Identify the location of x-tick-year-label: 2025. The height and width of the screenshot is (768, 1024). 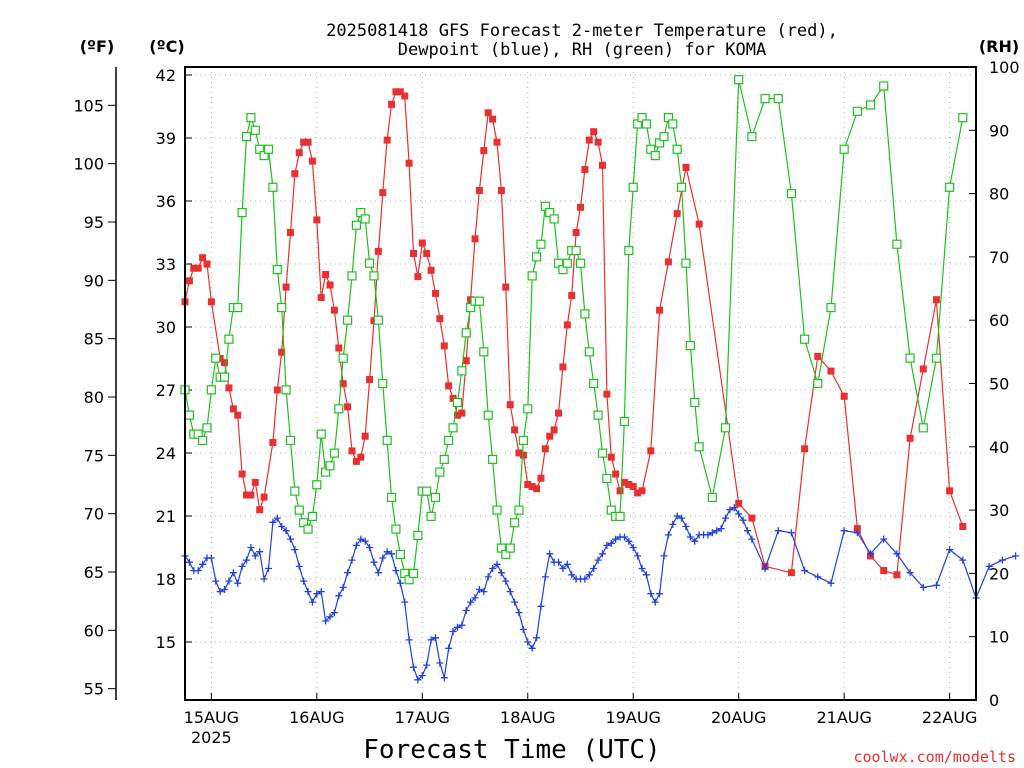
(211, 737).